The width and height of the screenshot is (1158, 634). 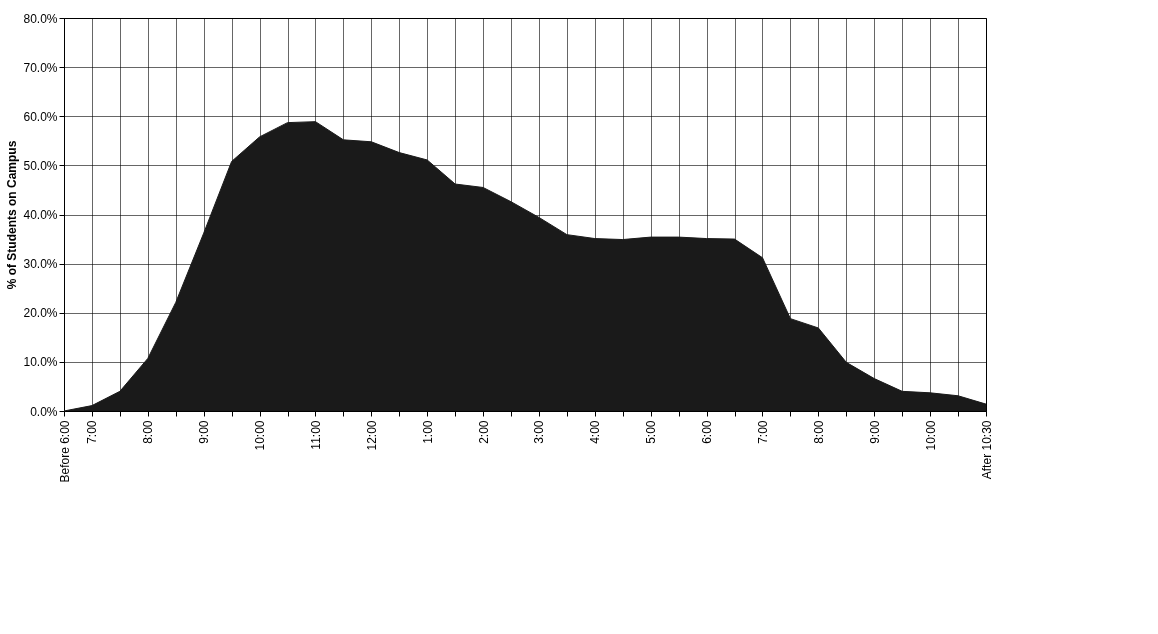 What do you see at coordinates (539, 432) in the screenshot?
I see `x-tick-label: 3:00` at bounding box center [539, 432].